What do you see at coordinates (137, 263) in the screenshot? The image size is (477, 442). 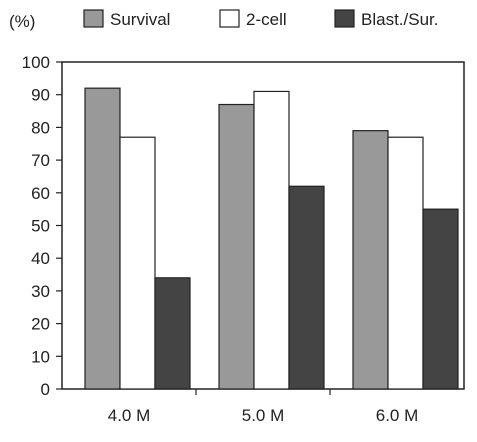 I see `bar-2-cell-4-0-M` at bounding box center [137, 263].